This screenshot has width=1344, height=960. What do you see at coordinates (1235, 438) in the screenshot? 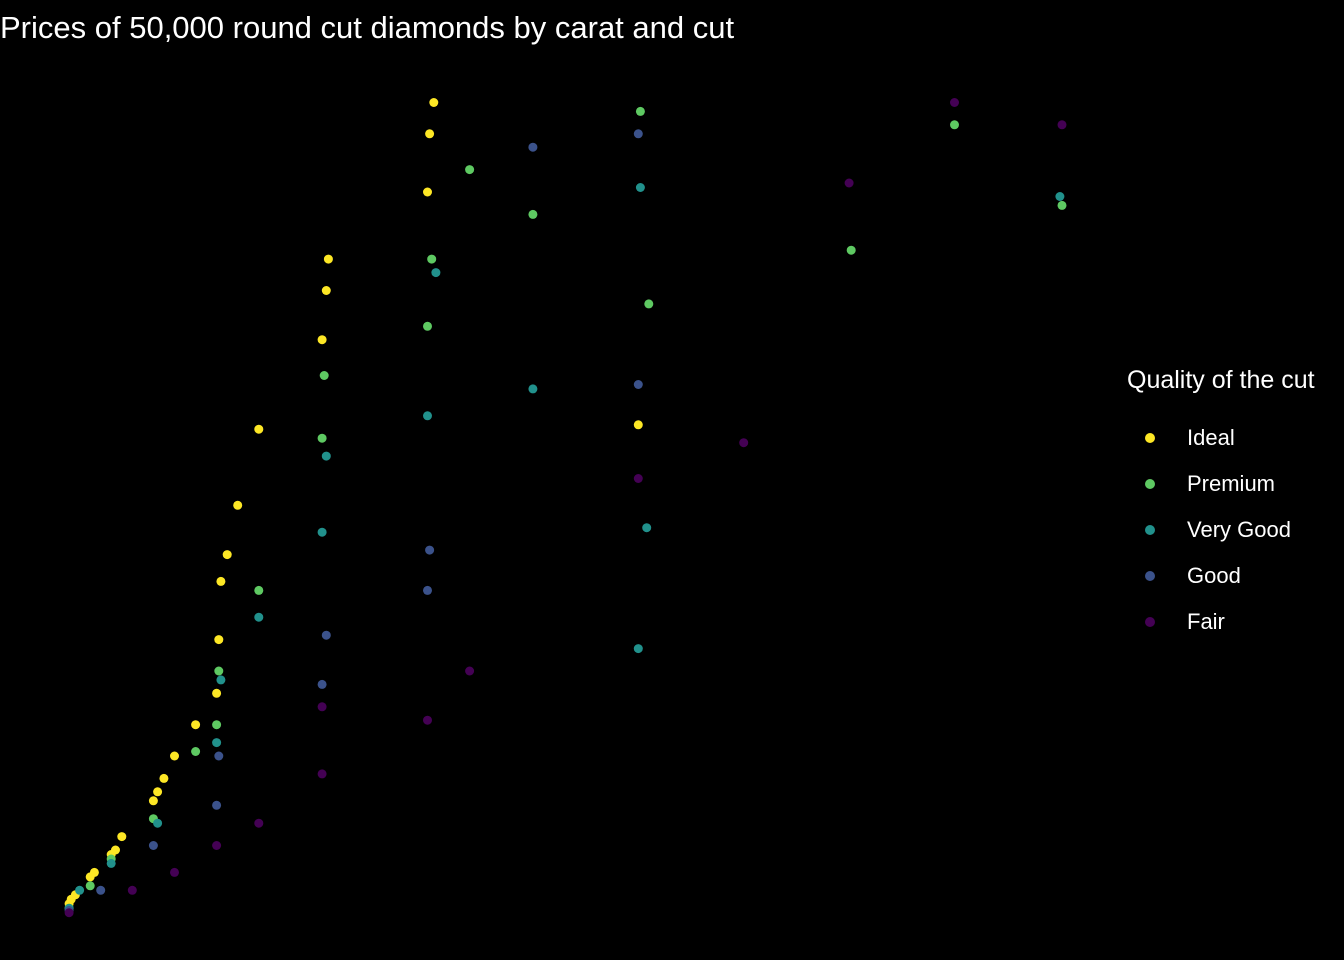
I see `legend-item-ideal: Ideal` at bounding box center [1235, 438].